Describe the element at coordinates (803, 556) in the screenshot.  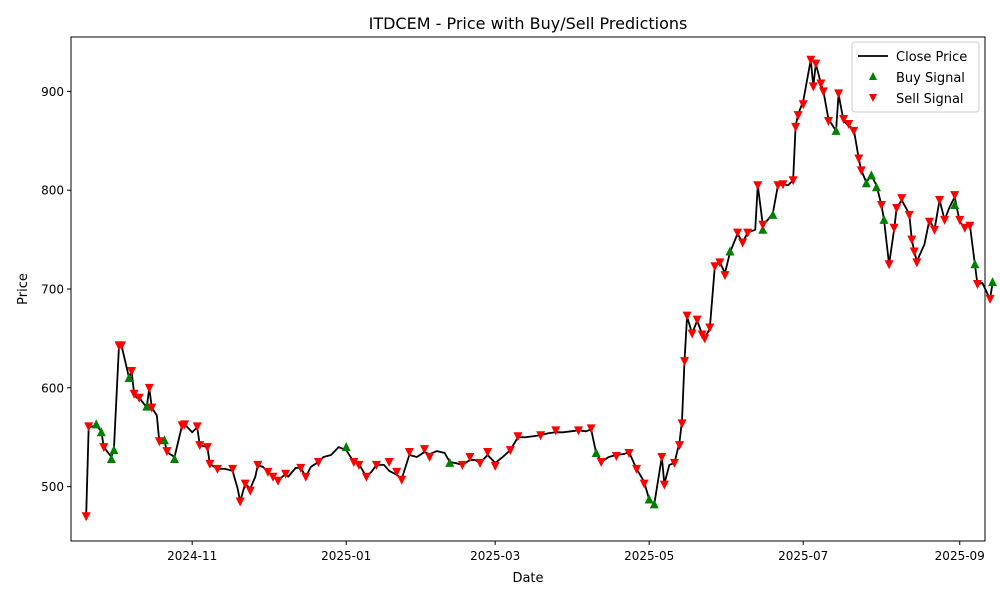
I see `x-tick-label: 2025-07` at that location.